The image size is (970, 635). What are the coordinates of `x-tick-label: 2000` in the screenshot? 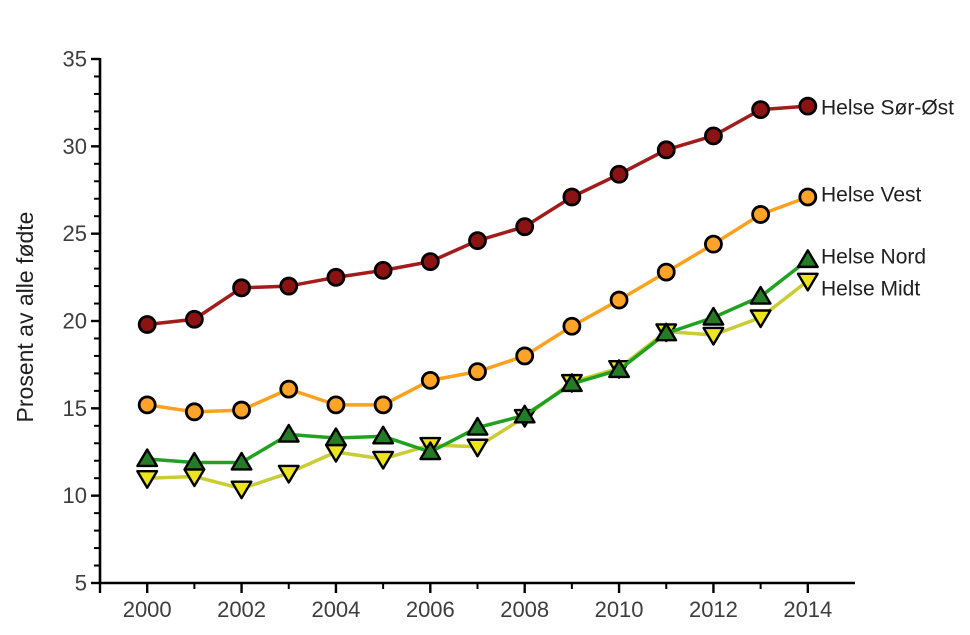 It's located at (147, 609).